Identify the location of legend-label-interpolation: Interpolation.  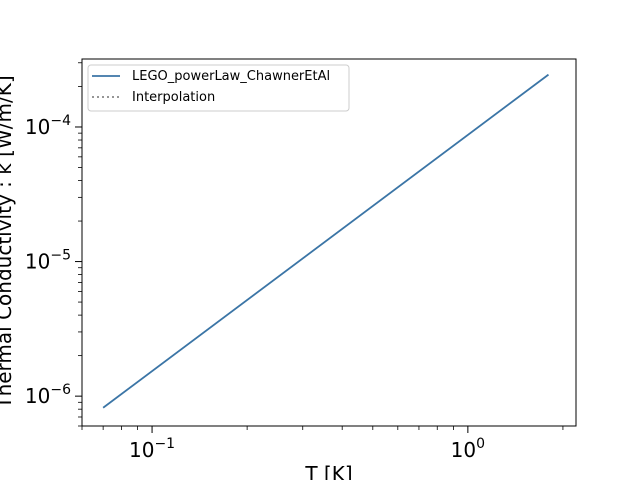
(173, 97).